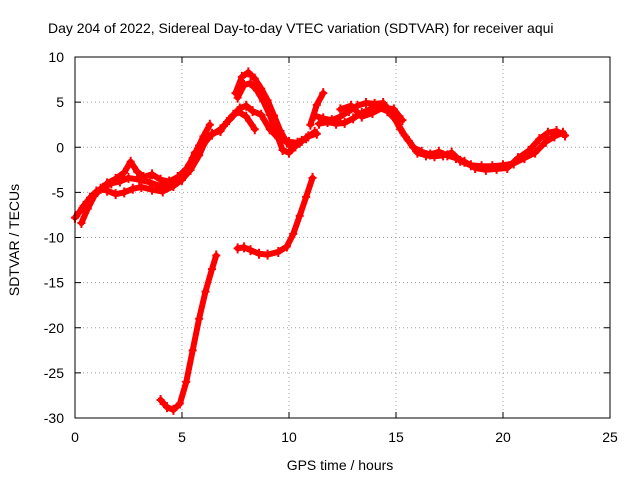 This screenshot has height=480, width=640. I want to click on x-axis-label: GPS time / hours, so click(340, 465).